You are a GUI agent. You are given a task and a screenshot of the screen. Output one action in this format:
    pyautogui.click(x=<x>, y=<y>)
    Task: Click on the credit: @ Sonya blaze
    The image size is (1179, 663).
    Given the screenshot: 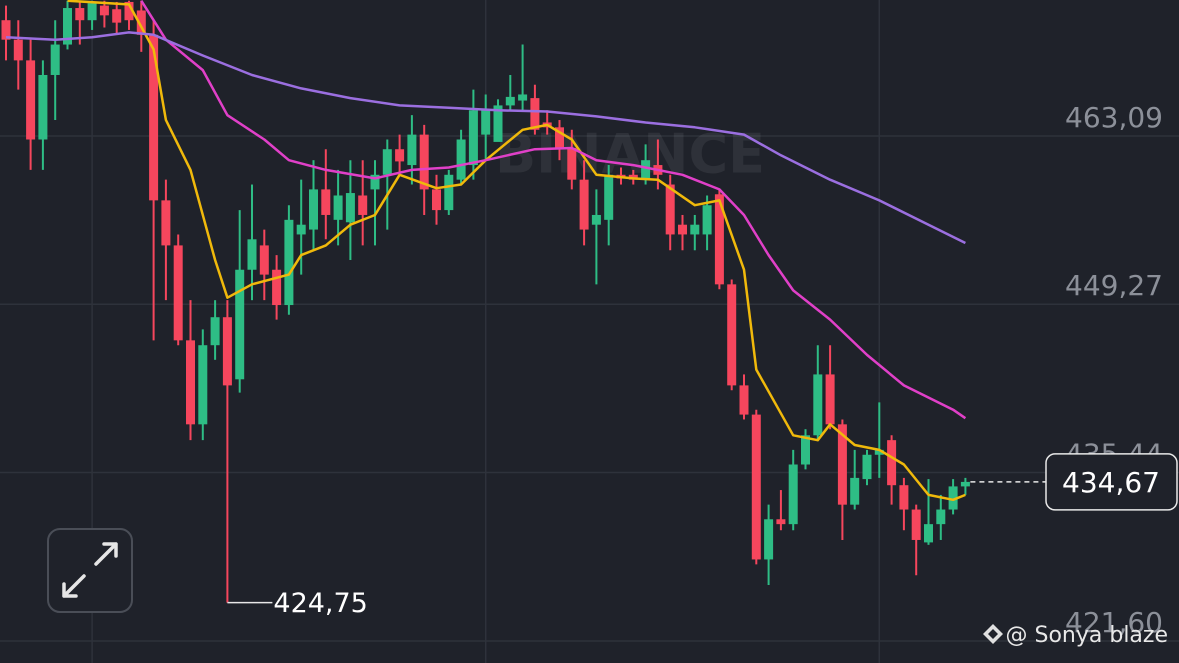 What is the action you would take?
    pyautogui.click(x=1075, y=635)
    